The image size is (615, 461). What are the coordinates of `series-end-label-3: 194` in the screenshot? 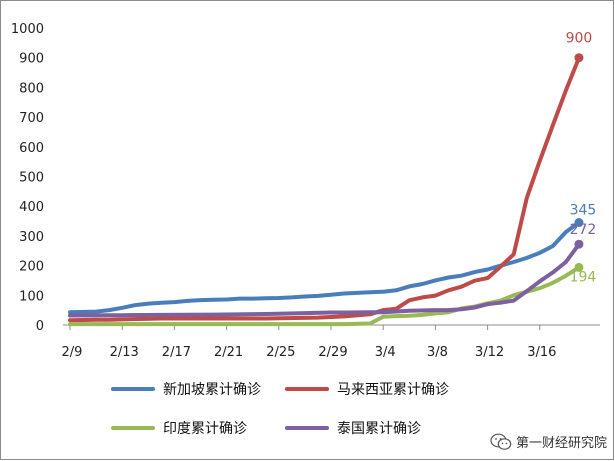 It's located at (583, 277).